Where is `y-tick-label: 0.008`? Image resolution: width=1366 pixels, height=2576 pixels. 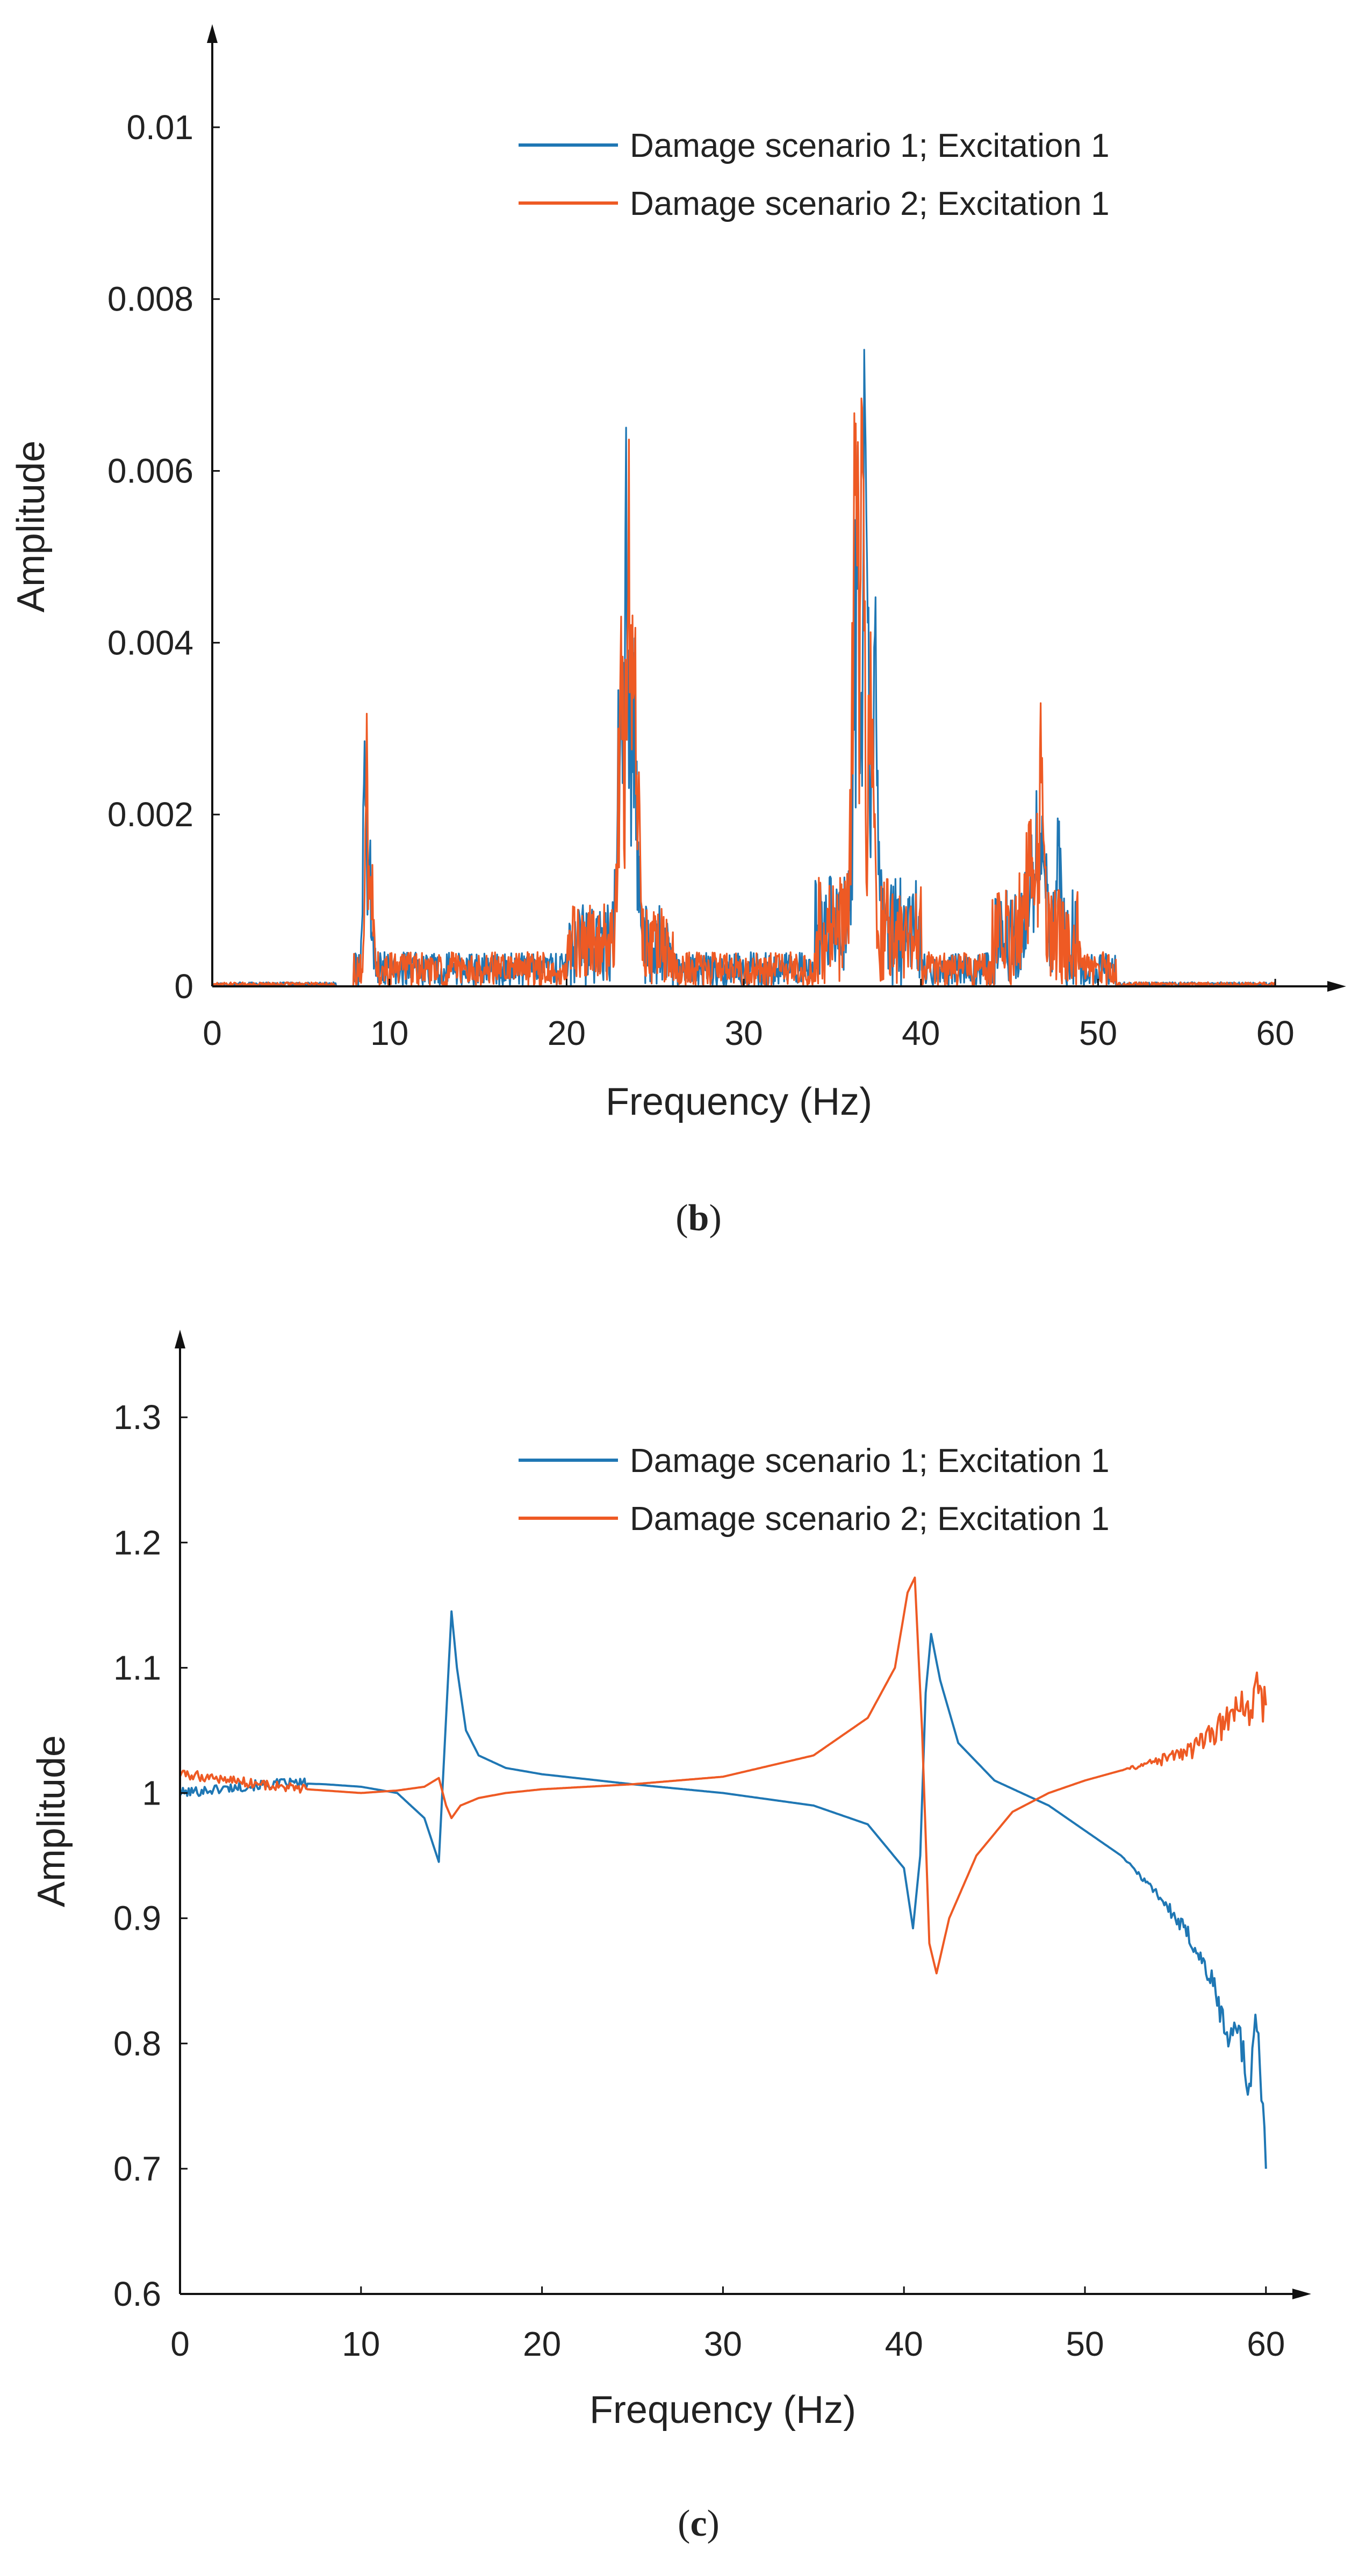
y-tick-label: 0.008 is located at coordinates (150, 299).